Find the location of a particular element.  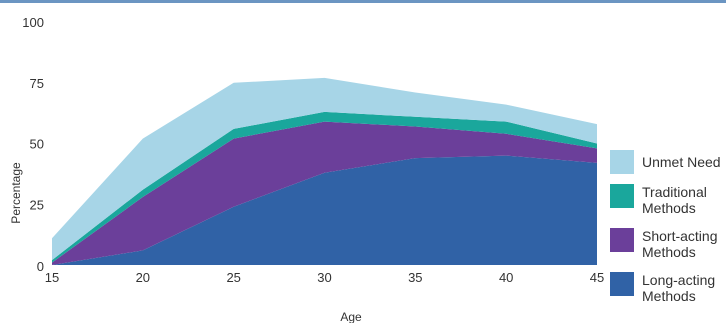

y-tick-label: 50 is located at coordinates (37, 144).